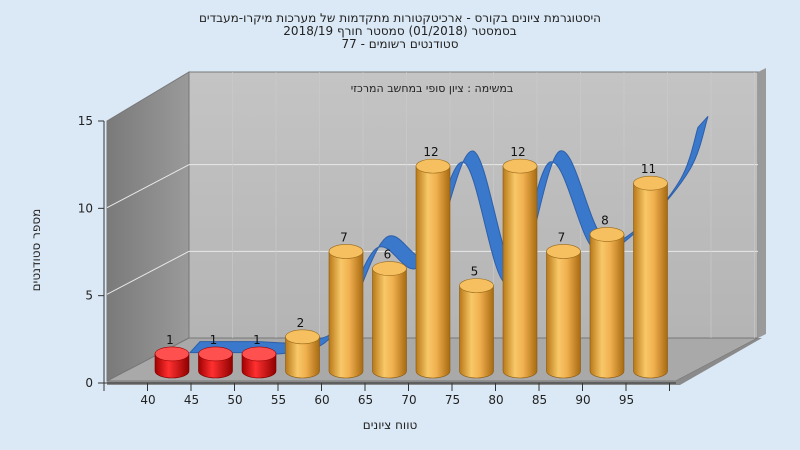  I want to click on side-wall, so click(148, 226).